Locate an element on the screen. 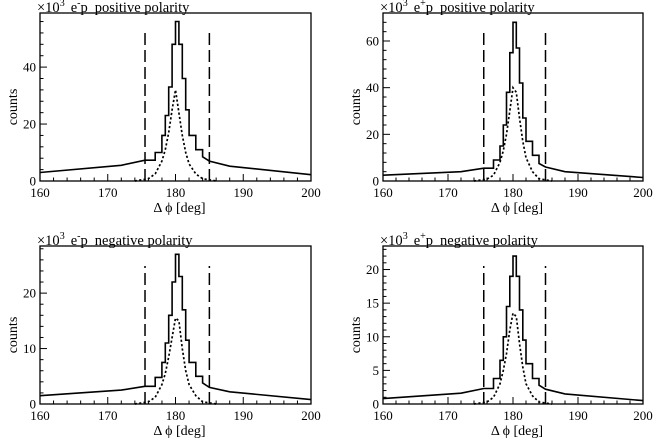 This screenshot has height=448, width=653. panel-title: ×103 e+p positive polarity is located at coordinates (457, 8).